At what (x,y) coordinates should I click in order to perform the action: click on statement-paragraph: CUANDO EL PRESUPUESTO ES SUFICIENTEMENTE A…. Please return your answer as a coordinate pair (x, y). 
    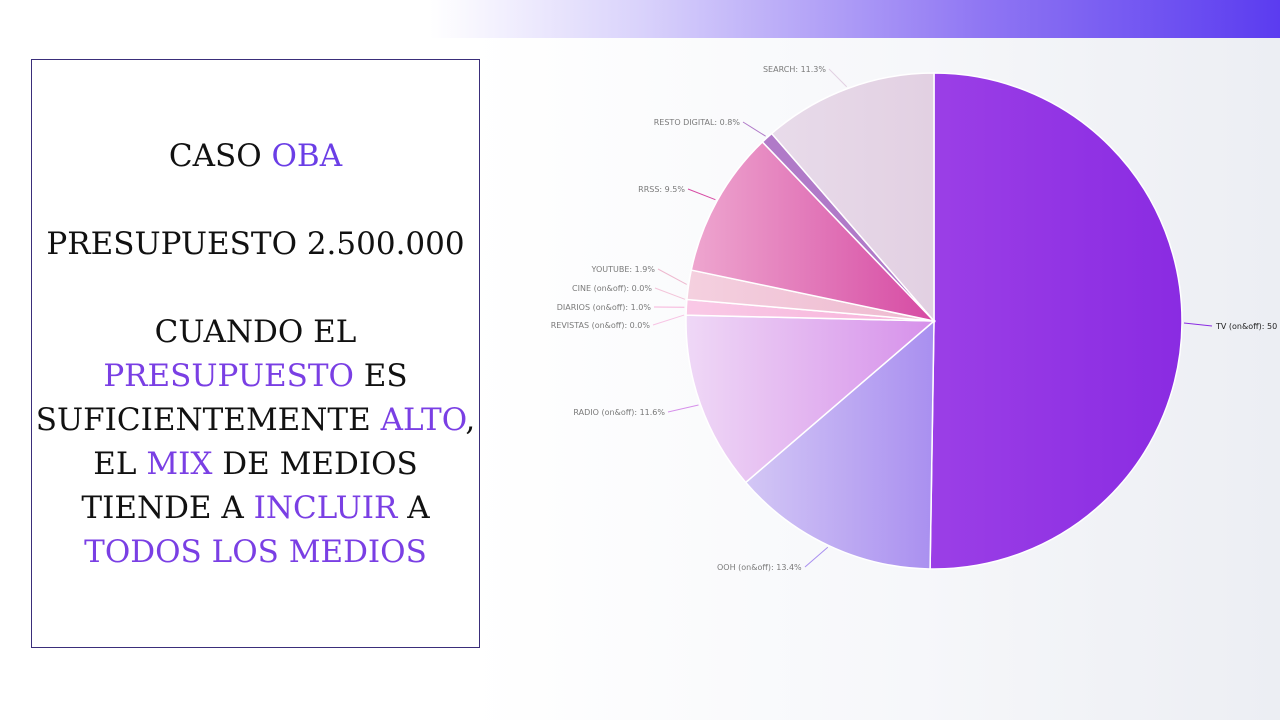
    Looking at the image, I should click on (255, 442).